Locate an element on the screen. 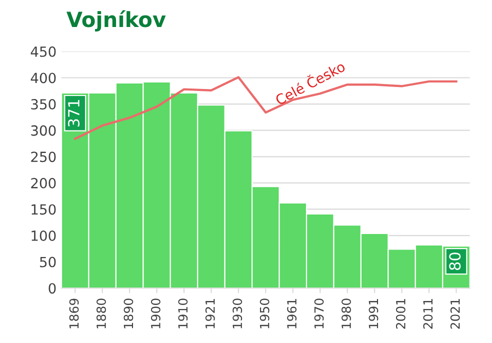  x-tick-label: 1921 is located at coordinates (210, 313).